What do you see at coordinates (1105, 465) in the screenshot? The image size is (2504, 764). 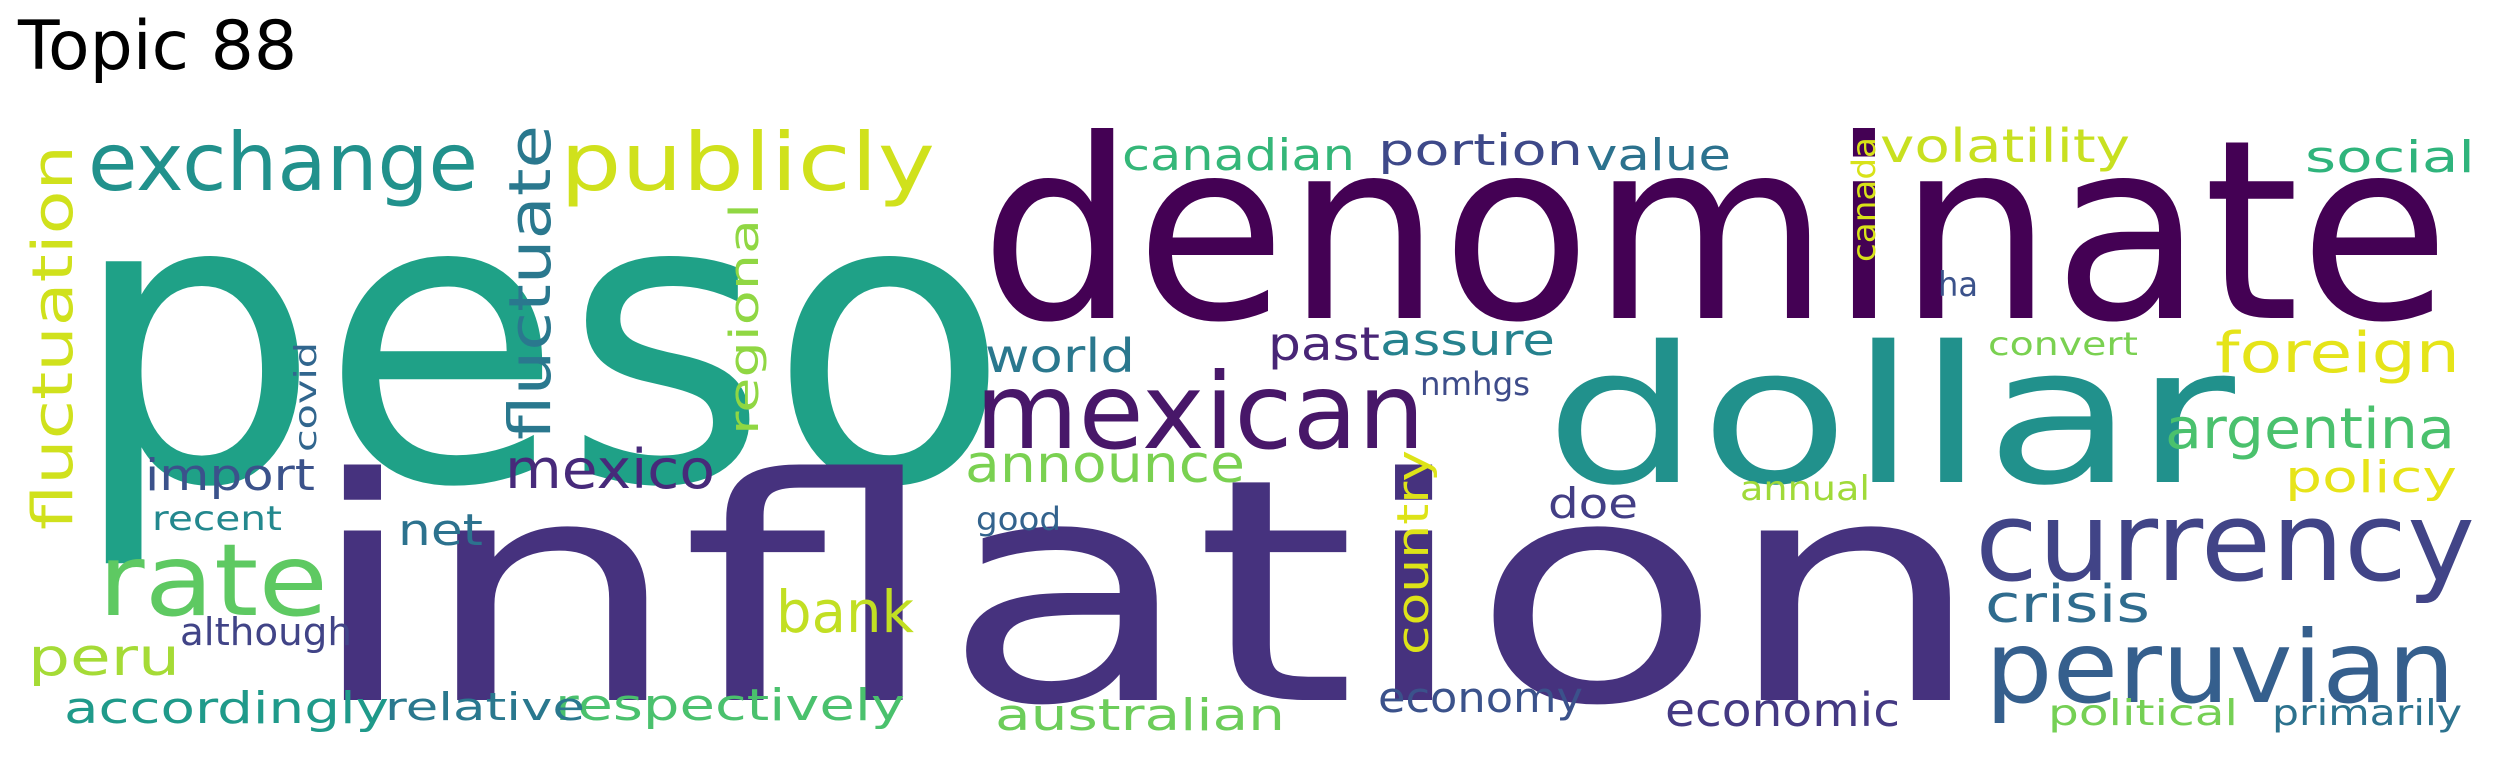 I see `word-announce: announce` at bounding box center [1105, 465].